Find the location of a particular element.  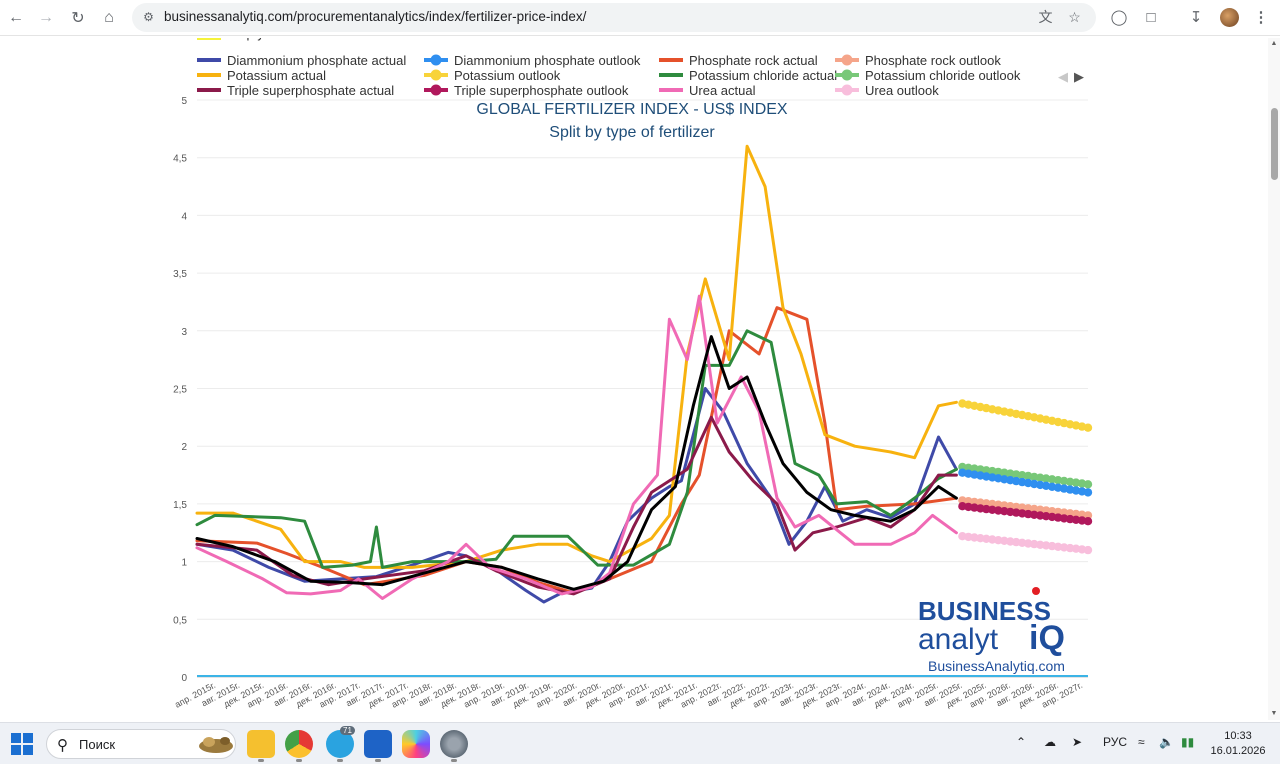

legend-label: Empty 1 actual is located at coordinates (270, 39).